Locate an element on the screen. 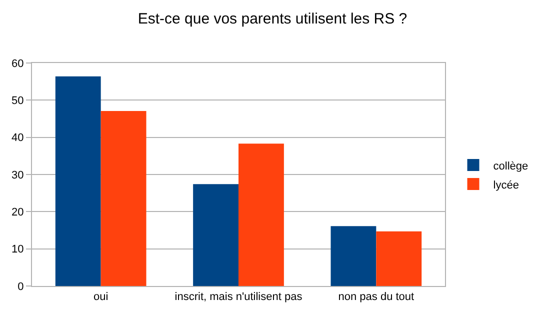  y-tick-label: 50 is located at coordinates (18, 101).